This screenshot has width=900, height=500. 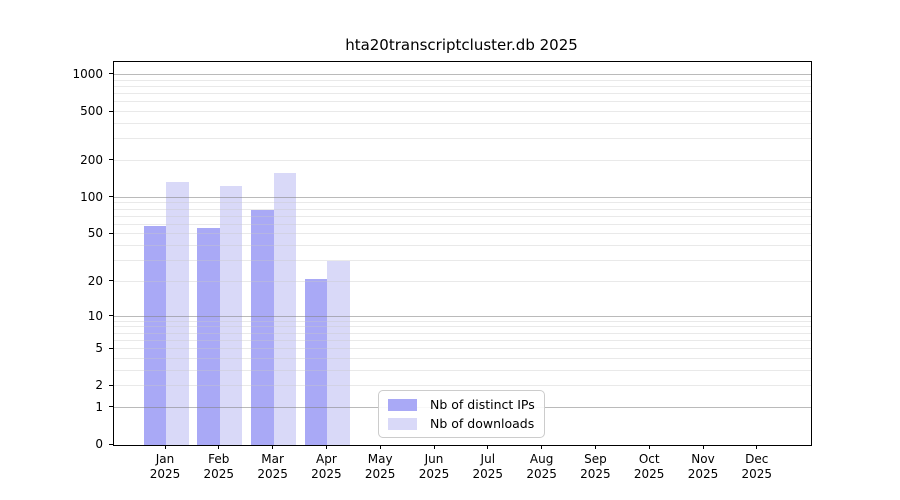 What do you see at coordinates (87, 73) in the screenshot?
I see `y-tick-label-1000: 1000` at bounding box center [87, 73].